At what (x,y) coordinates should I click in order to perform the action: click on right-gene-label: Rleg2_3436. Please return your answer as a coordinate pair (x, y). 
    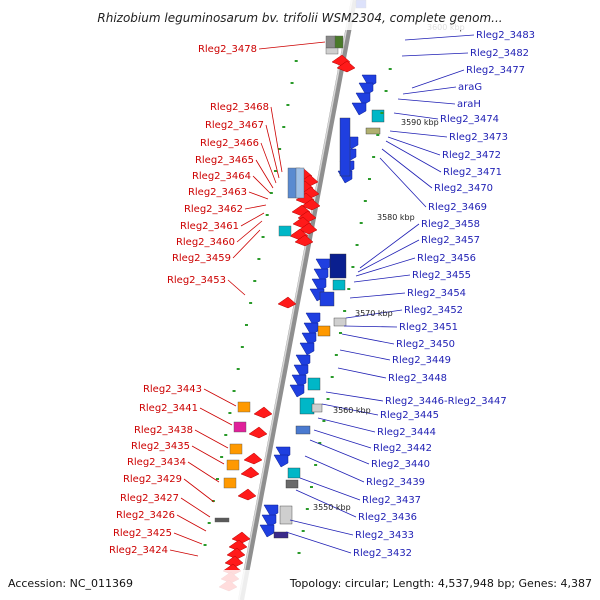
    Looking at the image, I should click on (387, 517).